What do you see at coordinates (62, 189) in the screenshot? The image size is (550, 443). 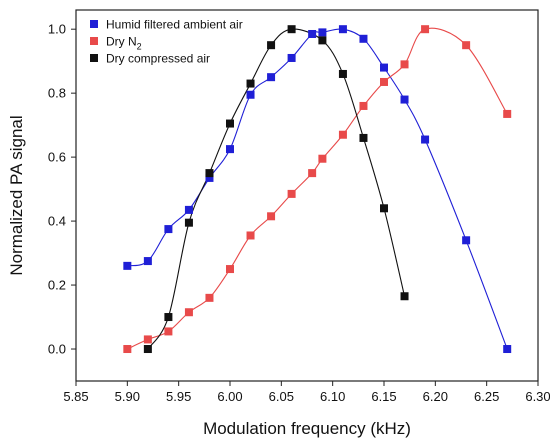 I see `y-axis-ticks: 0.0 0.2 0.4 0.6 0.8 1.0` at bounding box center [62, 189].